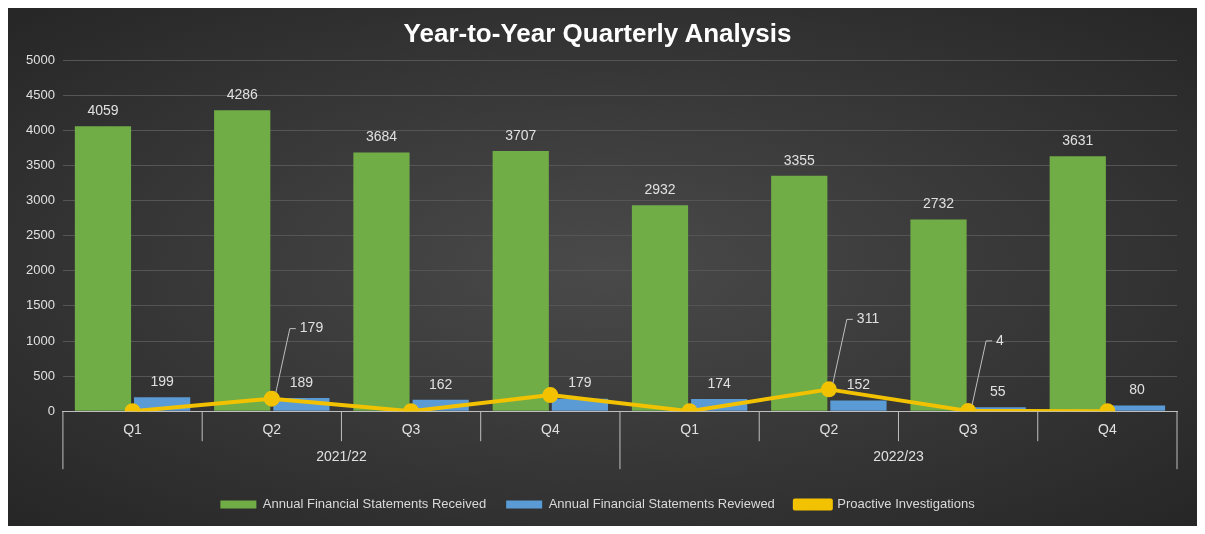  I want to click on y-tick-label: 0, so click(51, 410).